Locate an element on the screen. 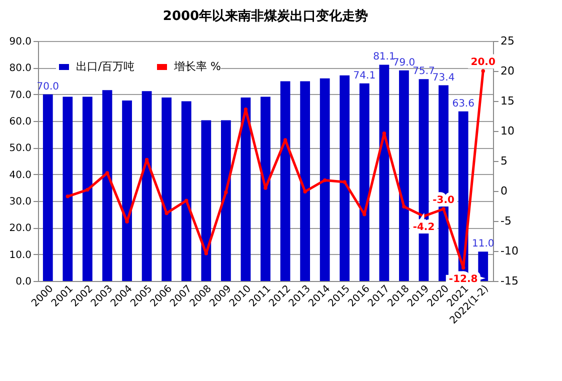 Image resolution: width=562 pixels, height=381 pixels. data-label: 74.1 is located at coordinates (364, 76).